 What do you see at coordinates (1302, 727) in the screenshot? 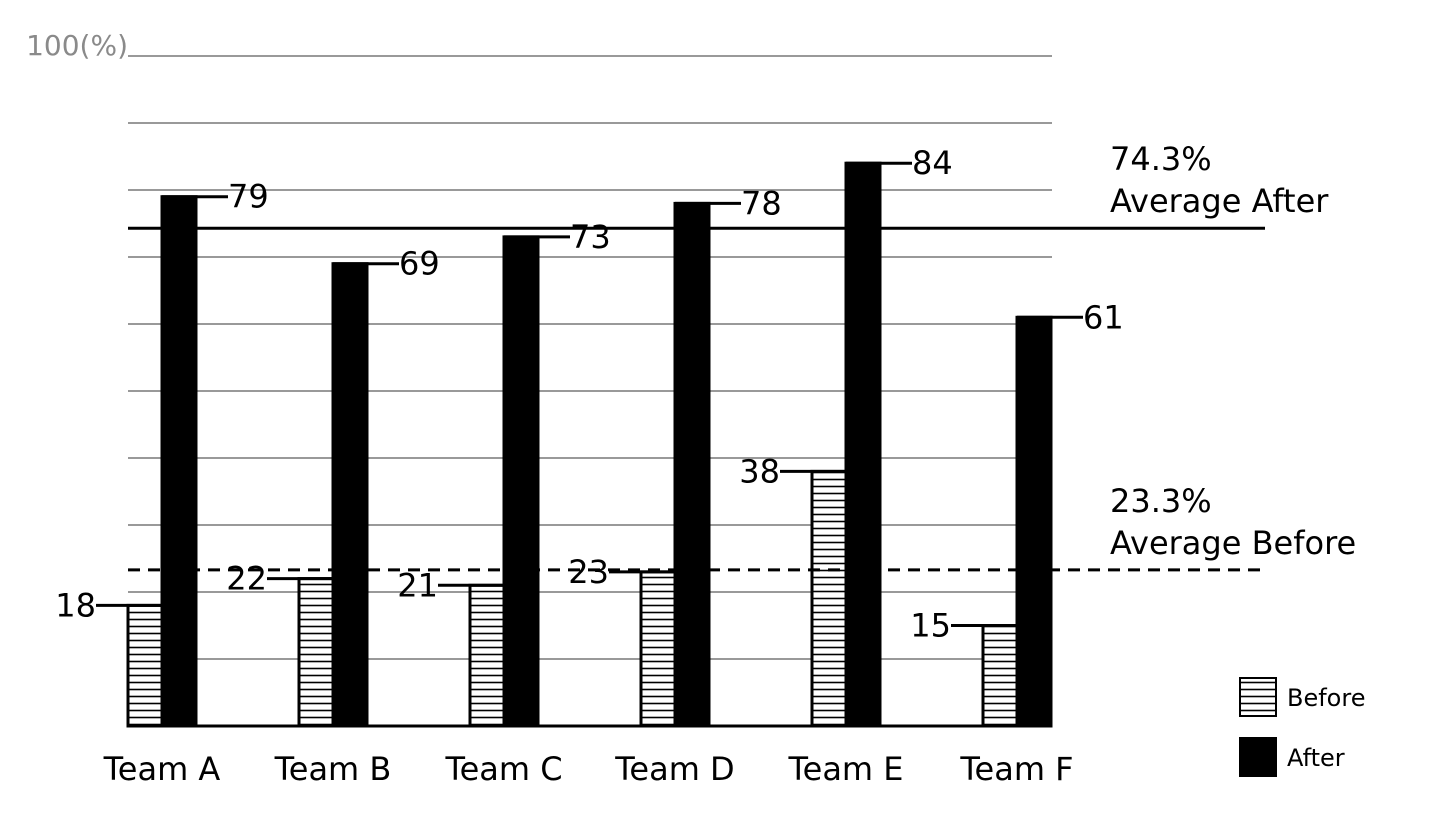
I see `legend: Before After` at bounding box center [1302, 727].